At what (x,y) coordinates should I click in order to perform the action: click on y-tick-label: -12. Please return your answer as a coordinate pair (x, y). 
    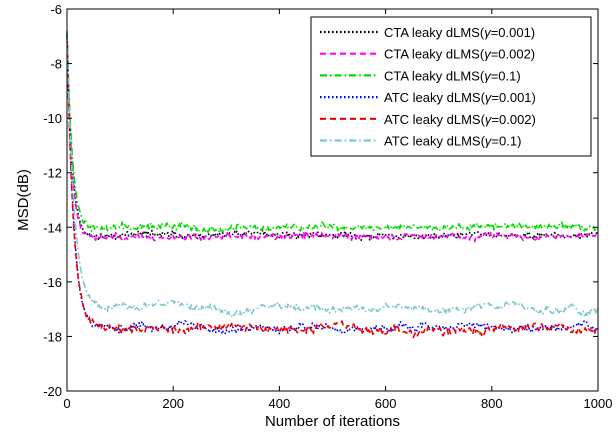
    Looking at the image, I should click on (52, 173).